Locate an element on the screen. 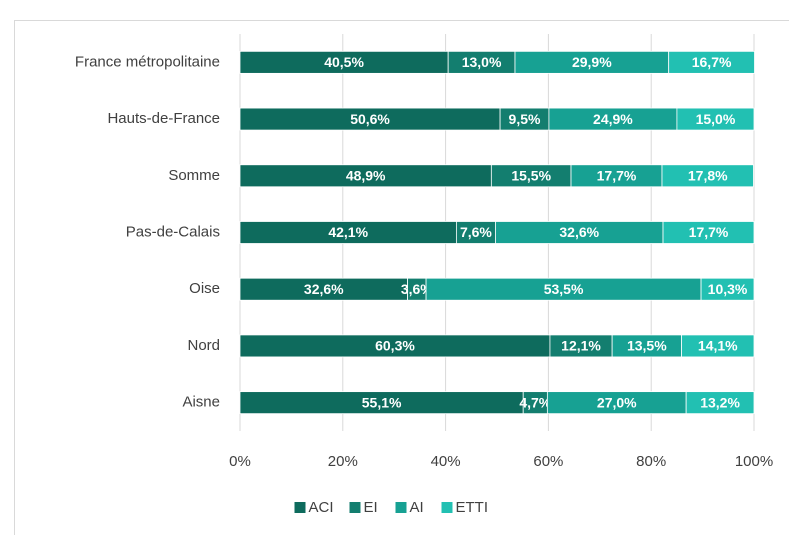 Image resolution: width=789 pixels, height=535 pixels. value-label: 16,7% is located at coordinates (712, 62).